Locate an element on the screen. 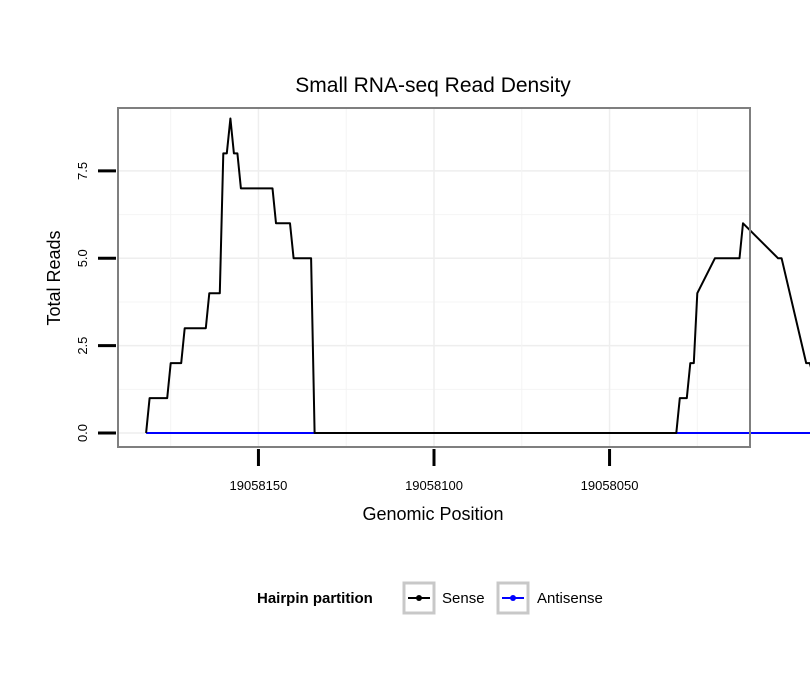 The height and width of the screenshot is (690, 810). x-tick-label: 19058150 is located at coordinates (259, 485).